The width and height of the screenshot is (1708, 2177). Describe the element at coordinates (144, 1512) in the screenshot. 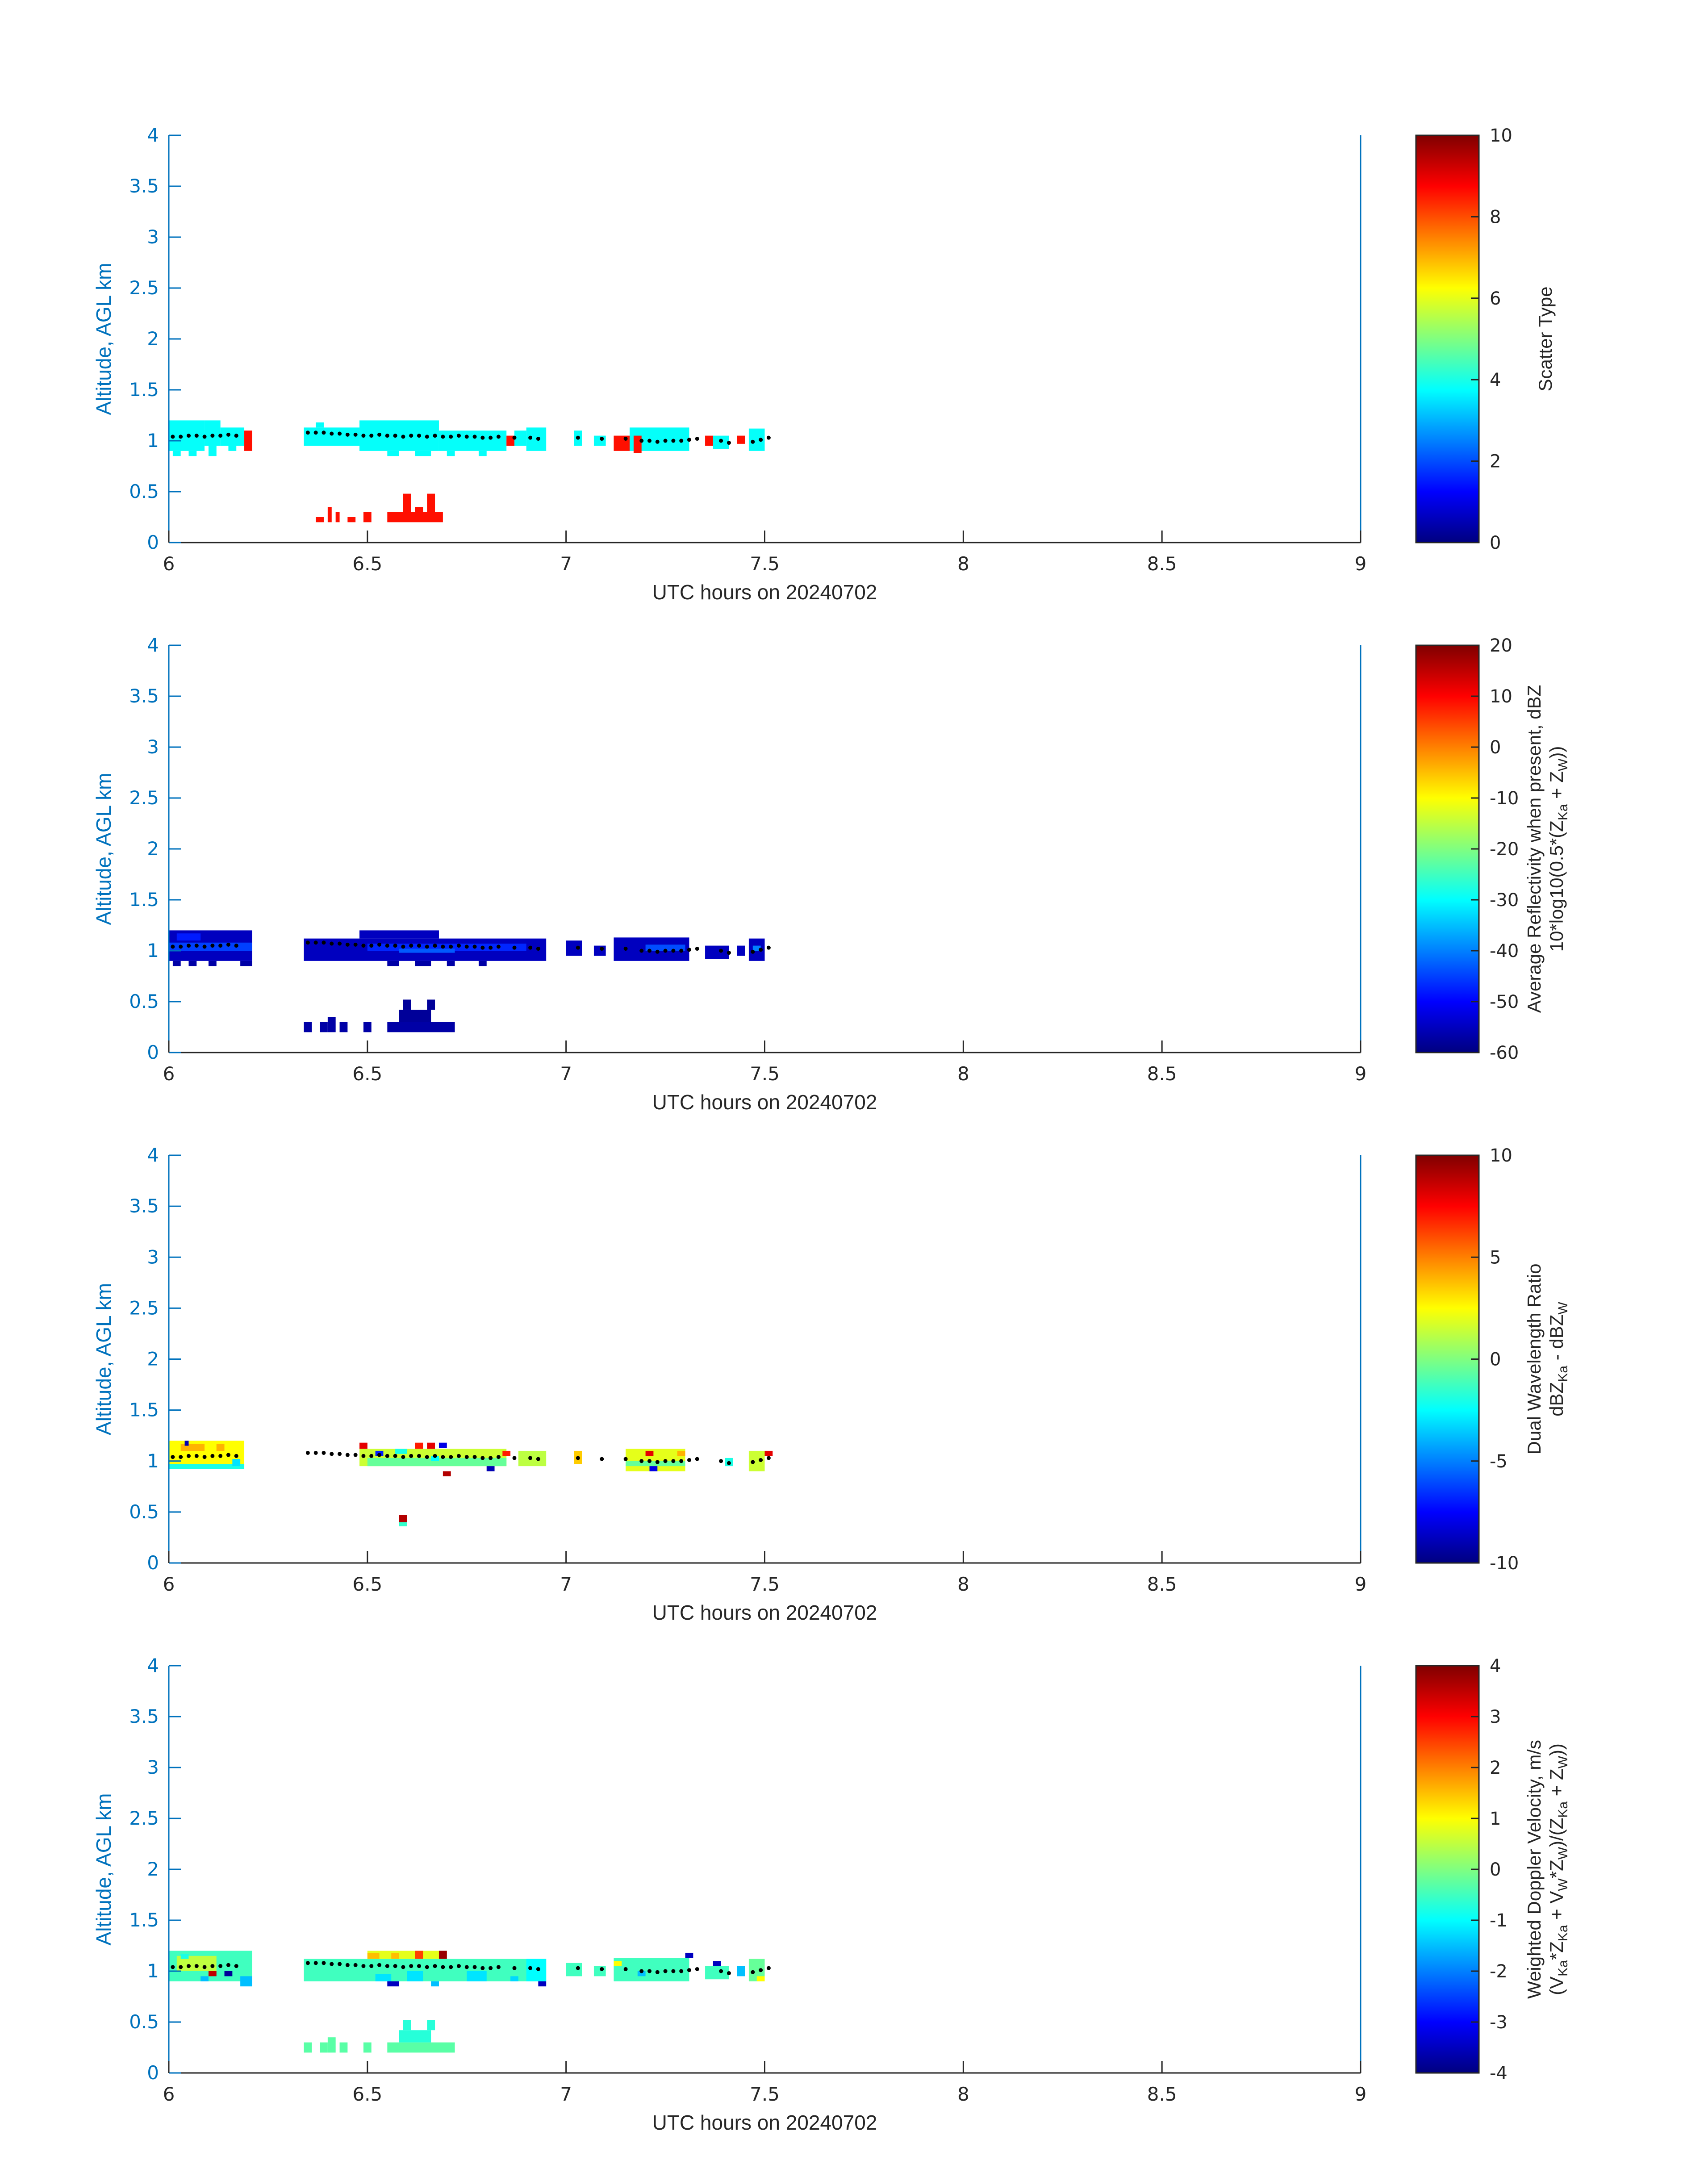

I see `y-tick-label: 0.5` at that location.